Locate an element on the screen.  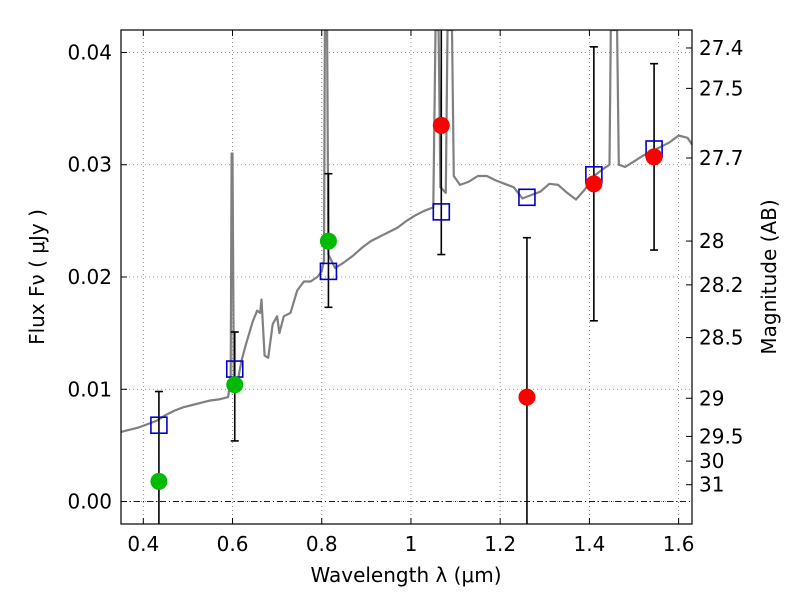
x-tick-label: 0.6 is located at coordinates (233, 544).